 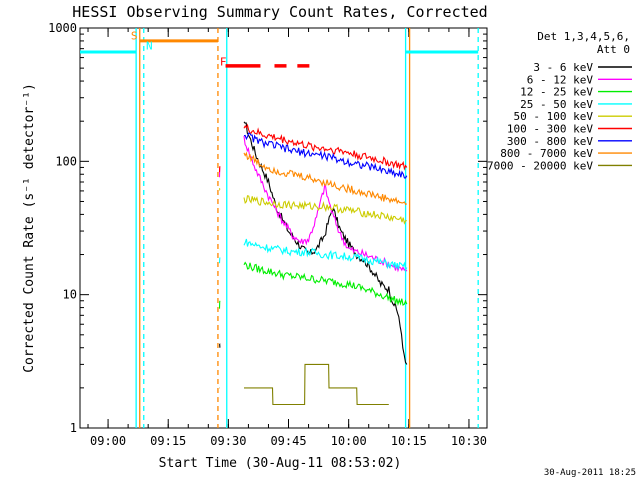 What do you see at coordinates (469, 441) in the screenshot?
I see `x-tick-label: 10:30` at bounding box center [469, 441].